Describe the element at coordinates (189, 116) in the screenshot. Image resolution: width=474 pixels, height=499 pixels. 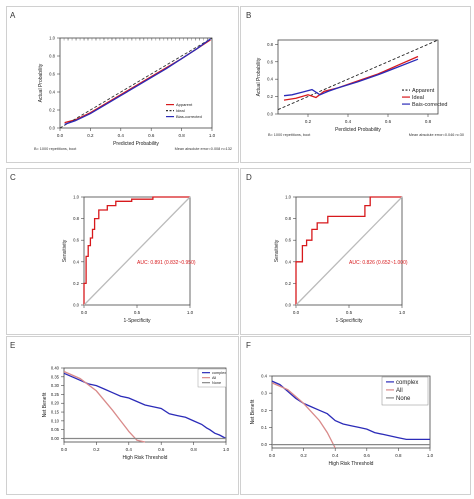
I see `legend-label: Bias-corrected` at that location.